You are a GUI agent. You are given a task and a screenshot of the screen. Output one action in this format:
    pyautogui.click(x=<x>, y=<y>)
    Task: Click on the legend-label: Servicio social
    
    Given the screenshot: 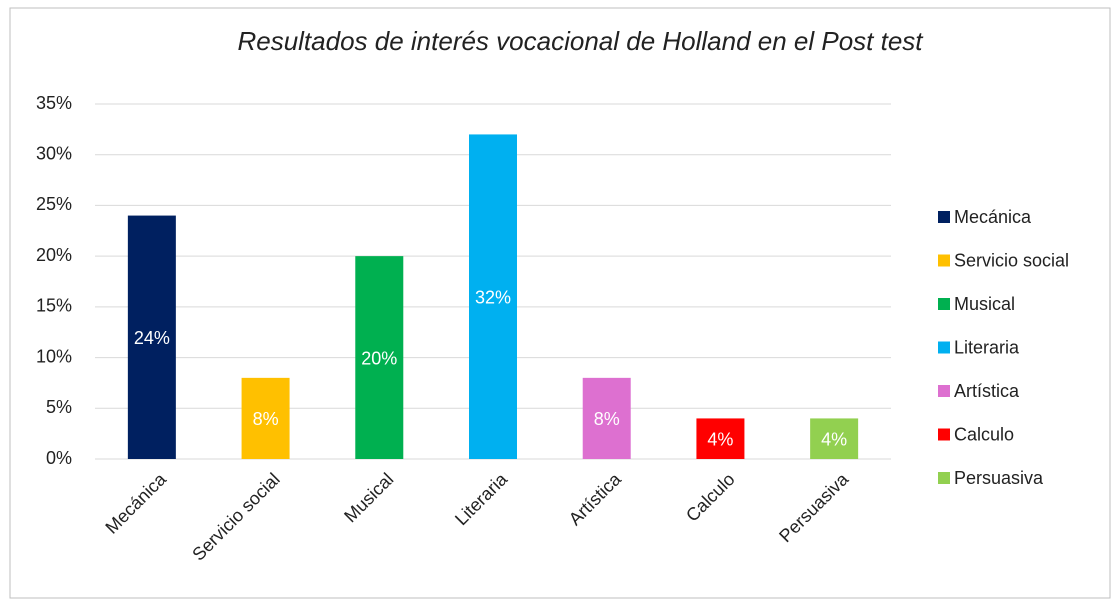 What is the action you would take?
    pyautogui.click(x=1011, y=260)
    